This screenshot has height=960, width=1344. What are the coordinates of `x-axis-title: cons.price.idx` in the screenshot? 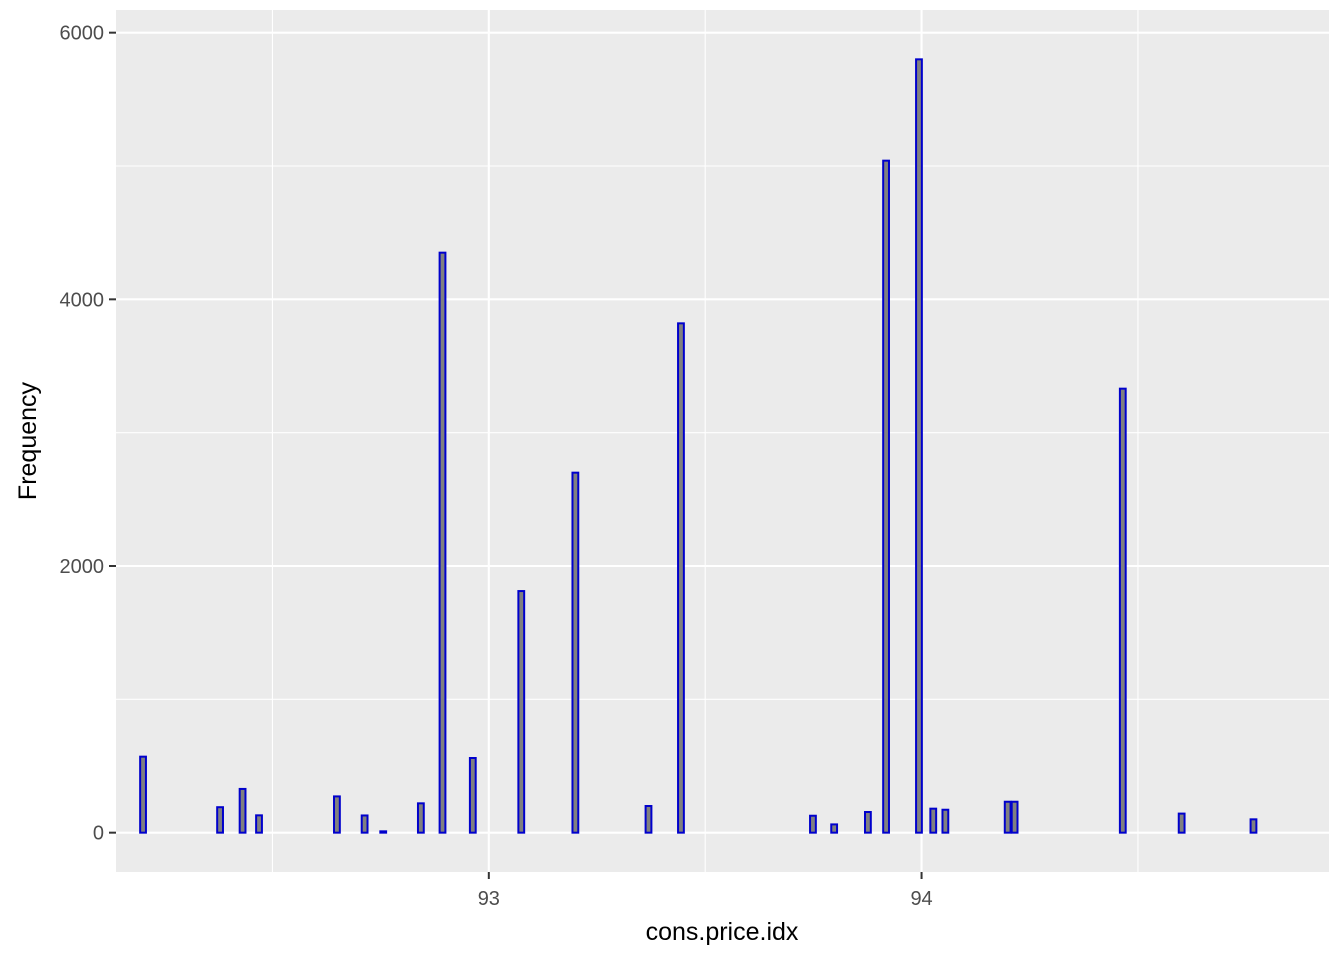 It's located at (722, 932).